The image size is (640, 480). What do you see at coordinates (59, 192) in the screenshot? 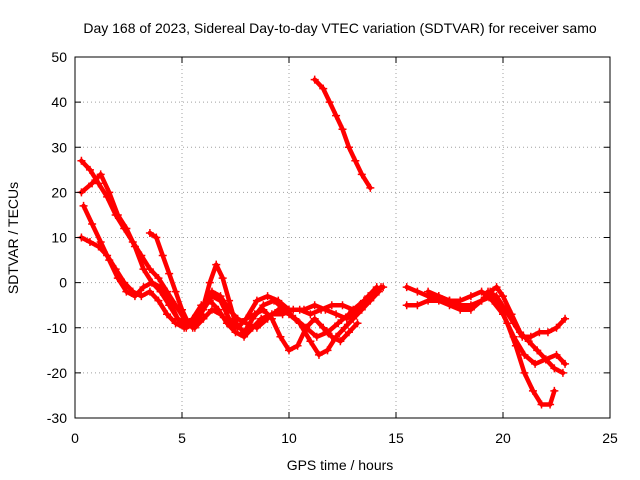
I see `y-tick-label: 20` at bounding box center [59, 192].